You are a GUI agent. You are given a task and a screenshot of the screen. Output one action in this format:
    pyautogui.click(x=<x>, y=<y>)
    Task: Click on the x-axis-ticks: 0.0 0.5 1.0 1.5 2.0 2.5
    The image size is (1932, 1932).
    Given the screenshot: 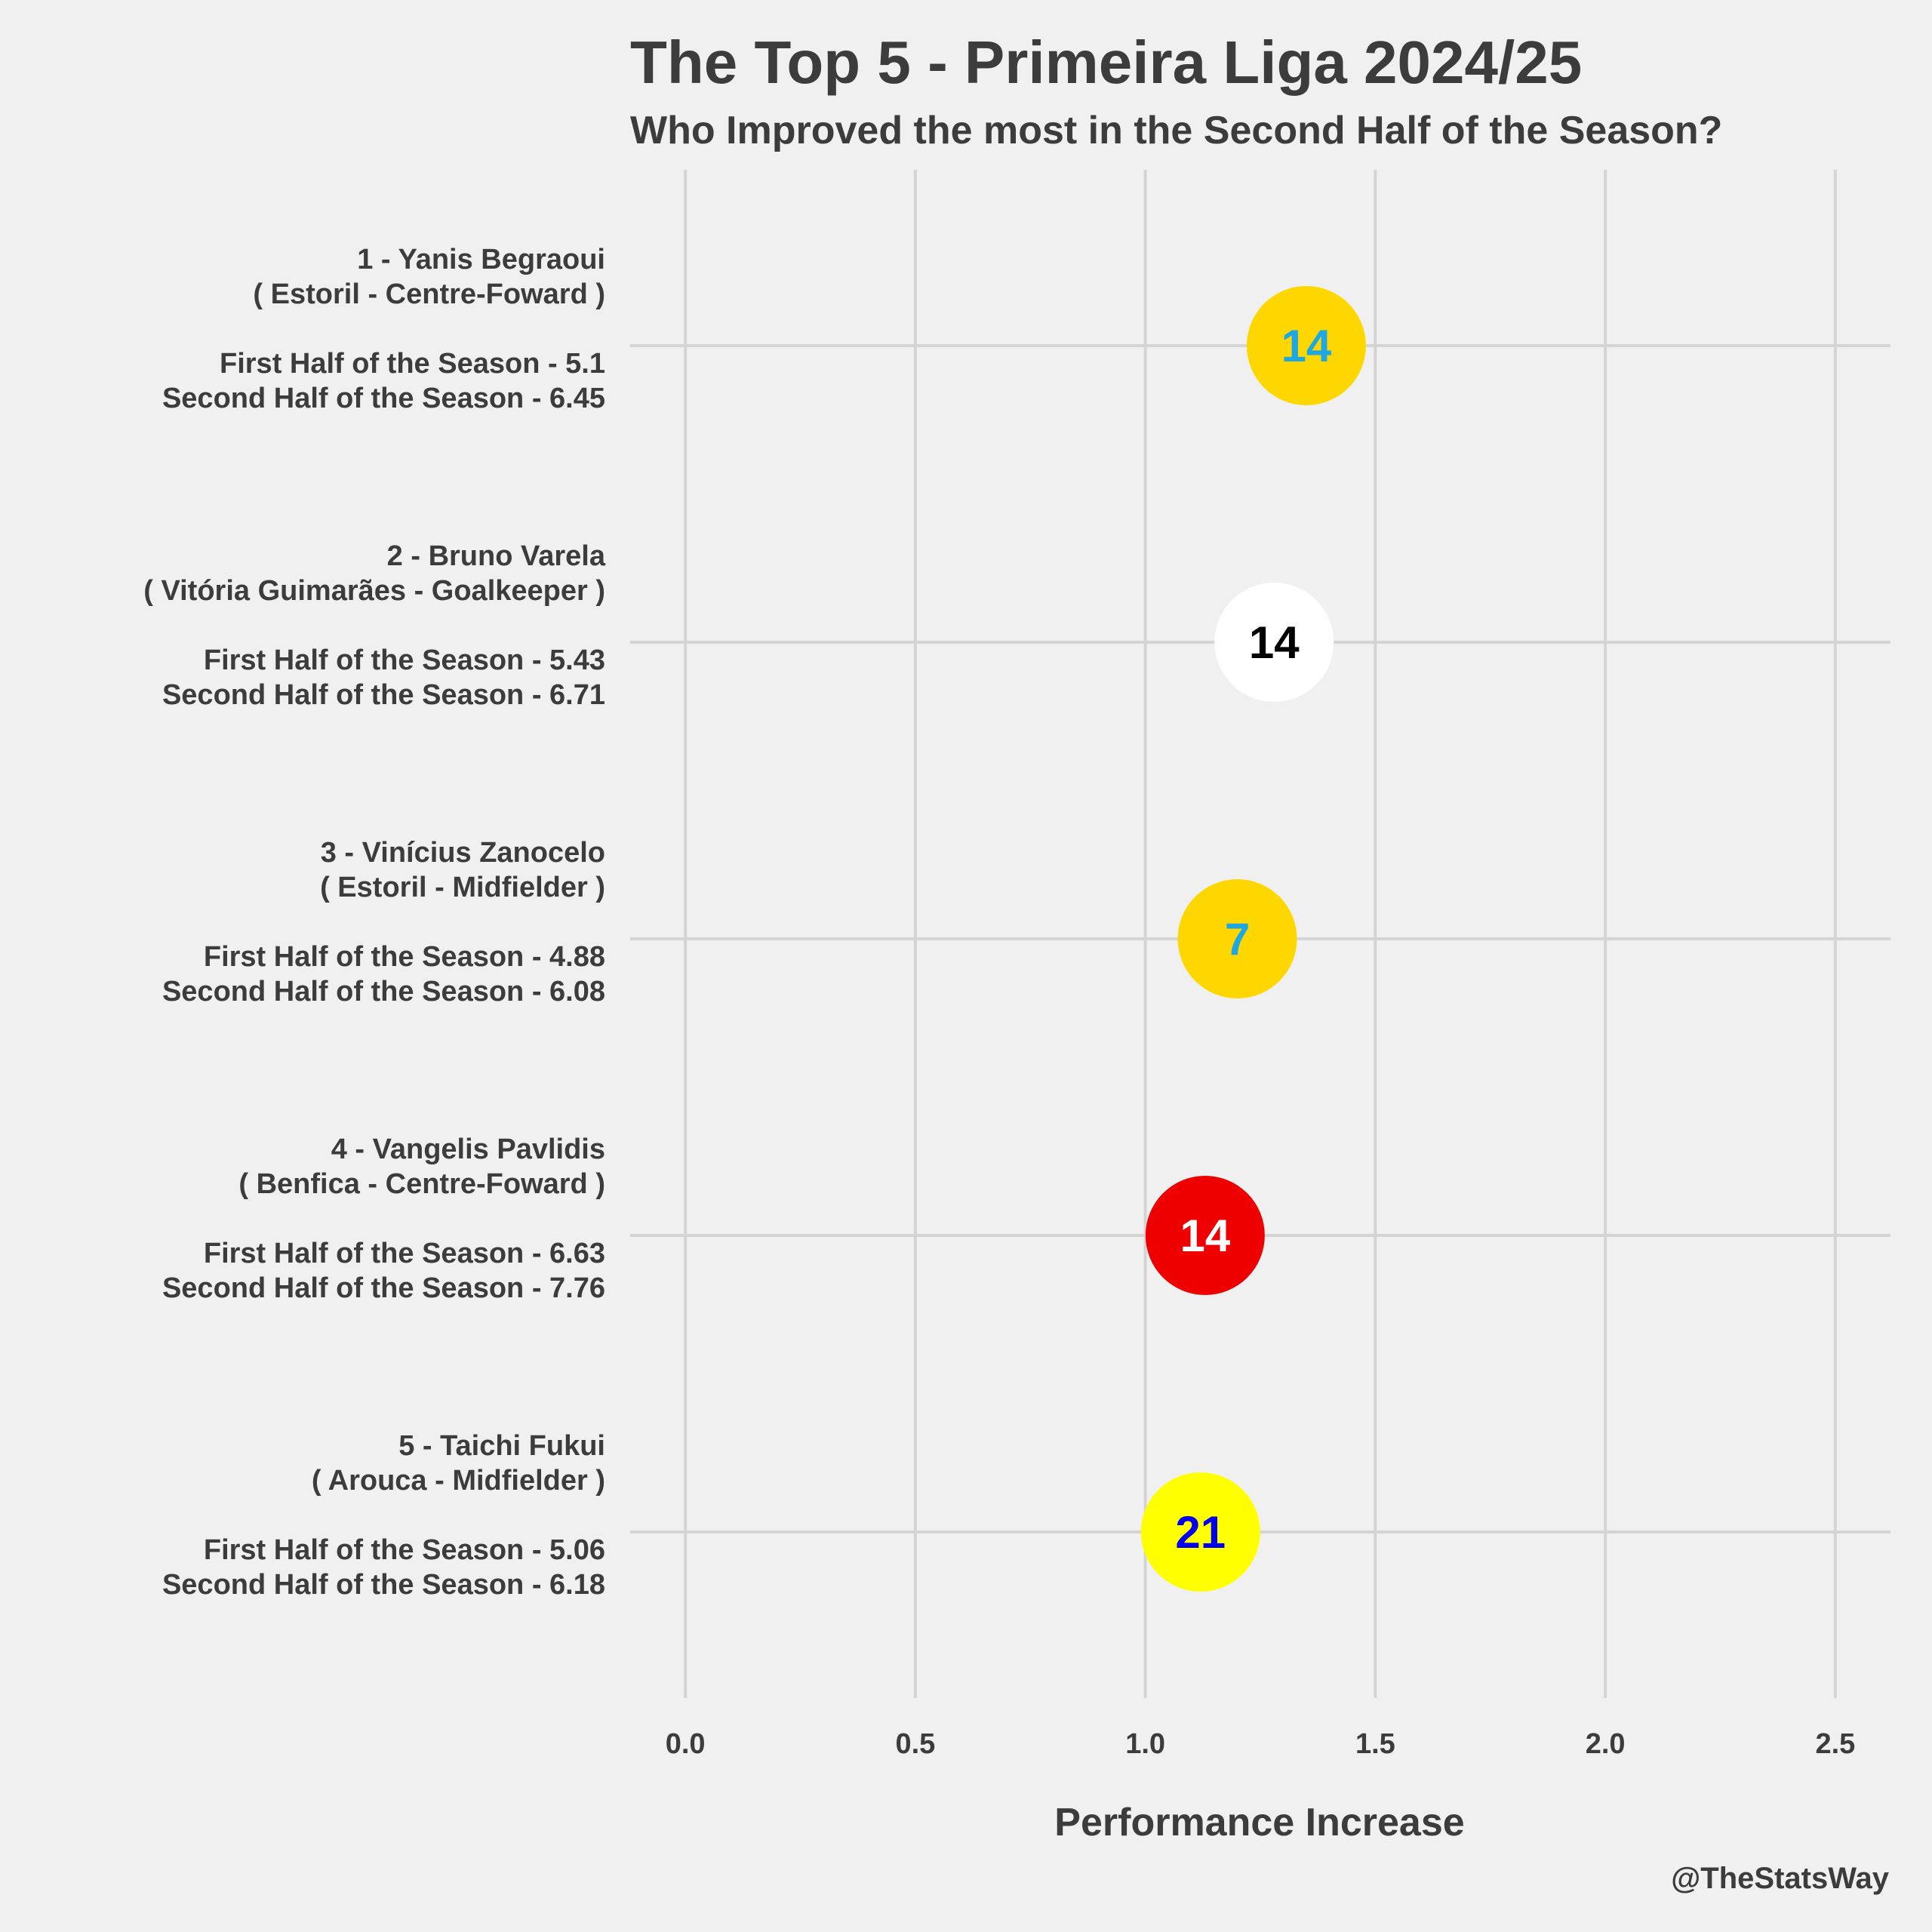 What is the action you would take?
    pyautogui.click(x=1261, y=1744)
    